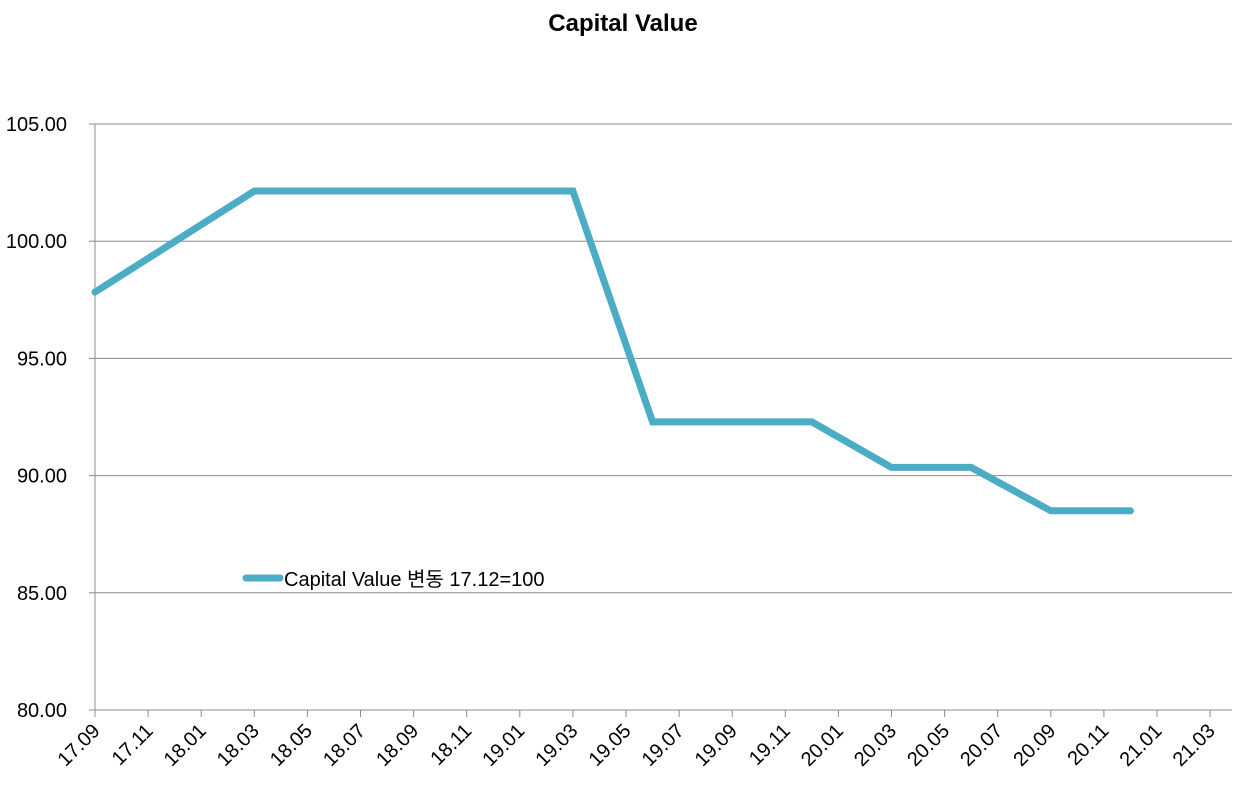  I want to click on x-tick-label: 19.09, so click(716, 745).